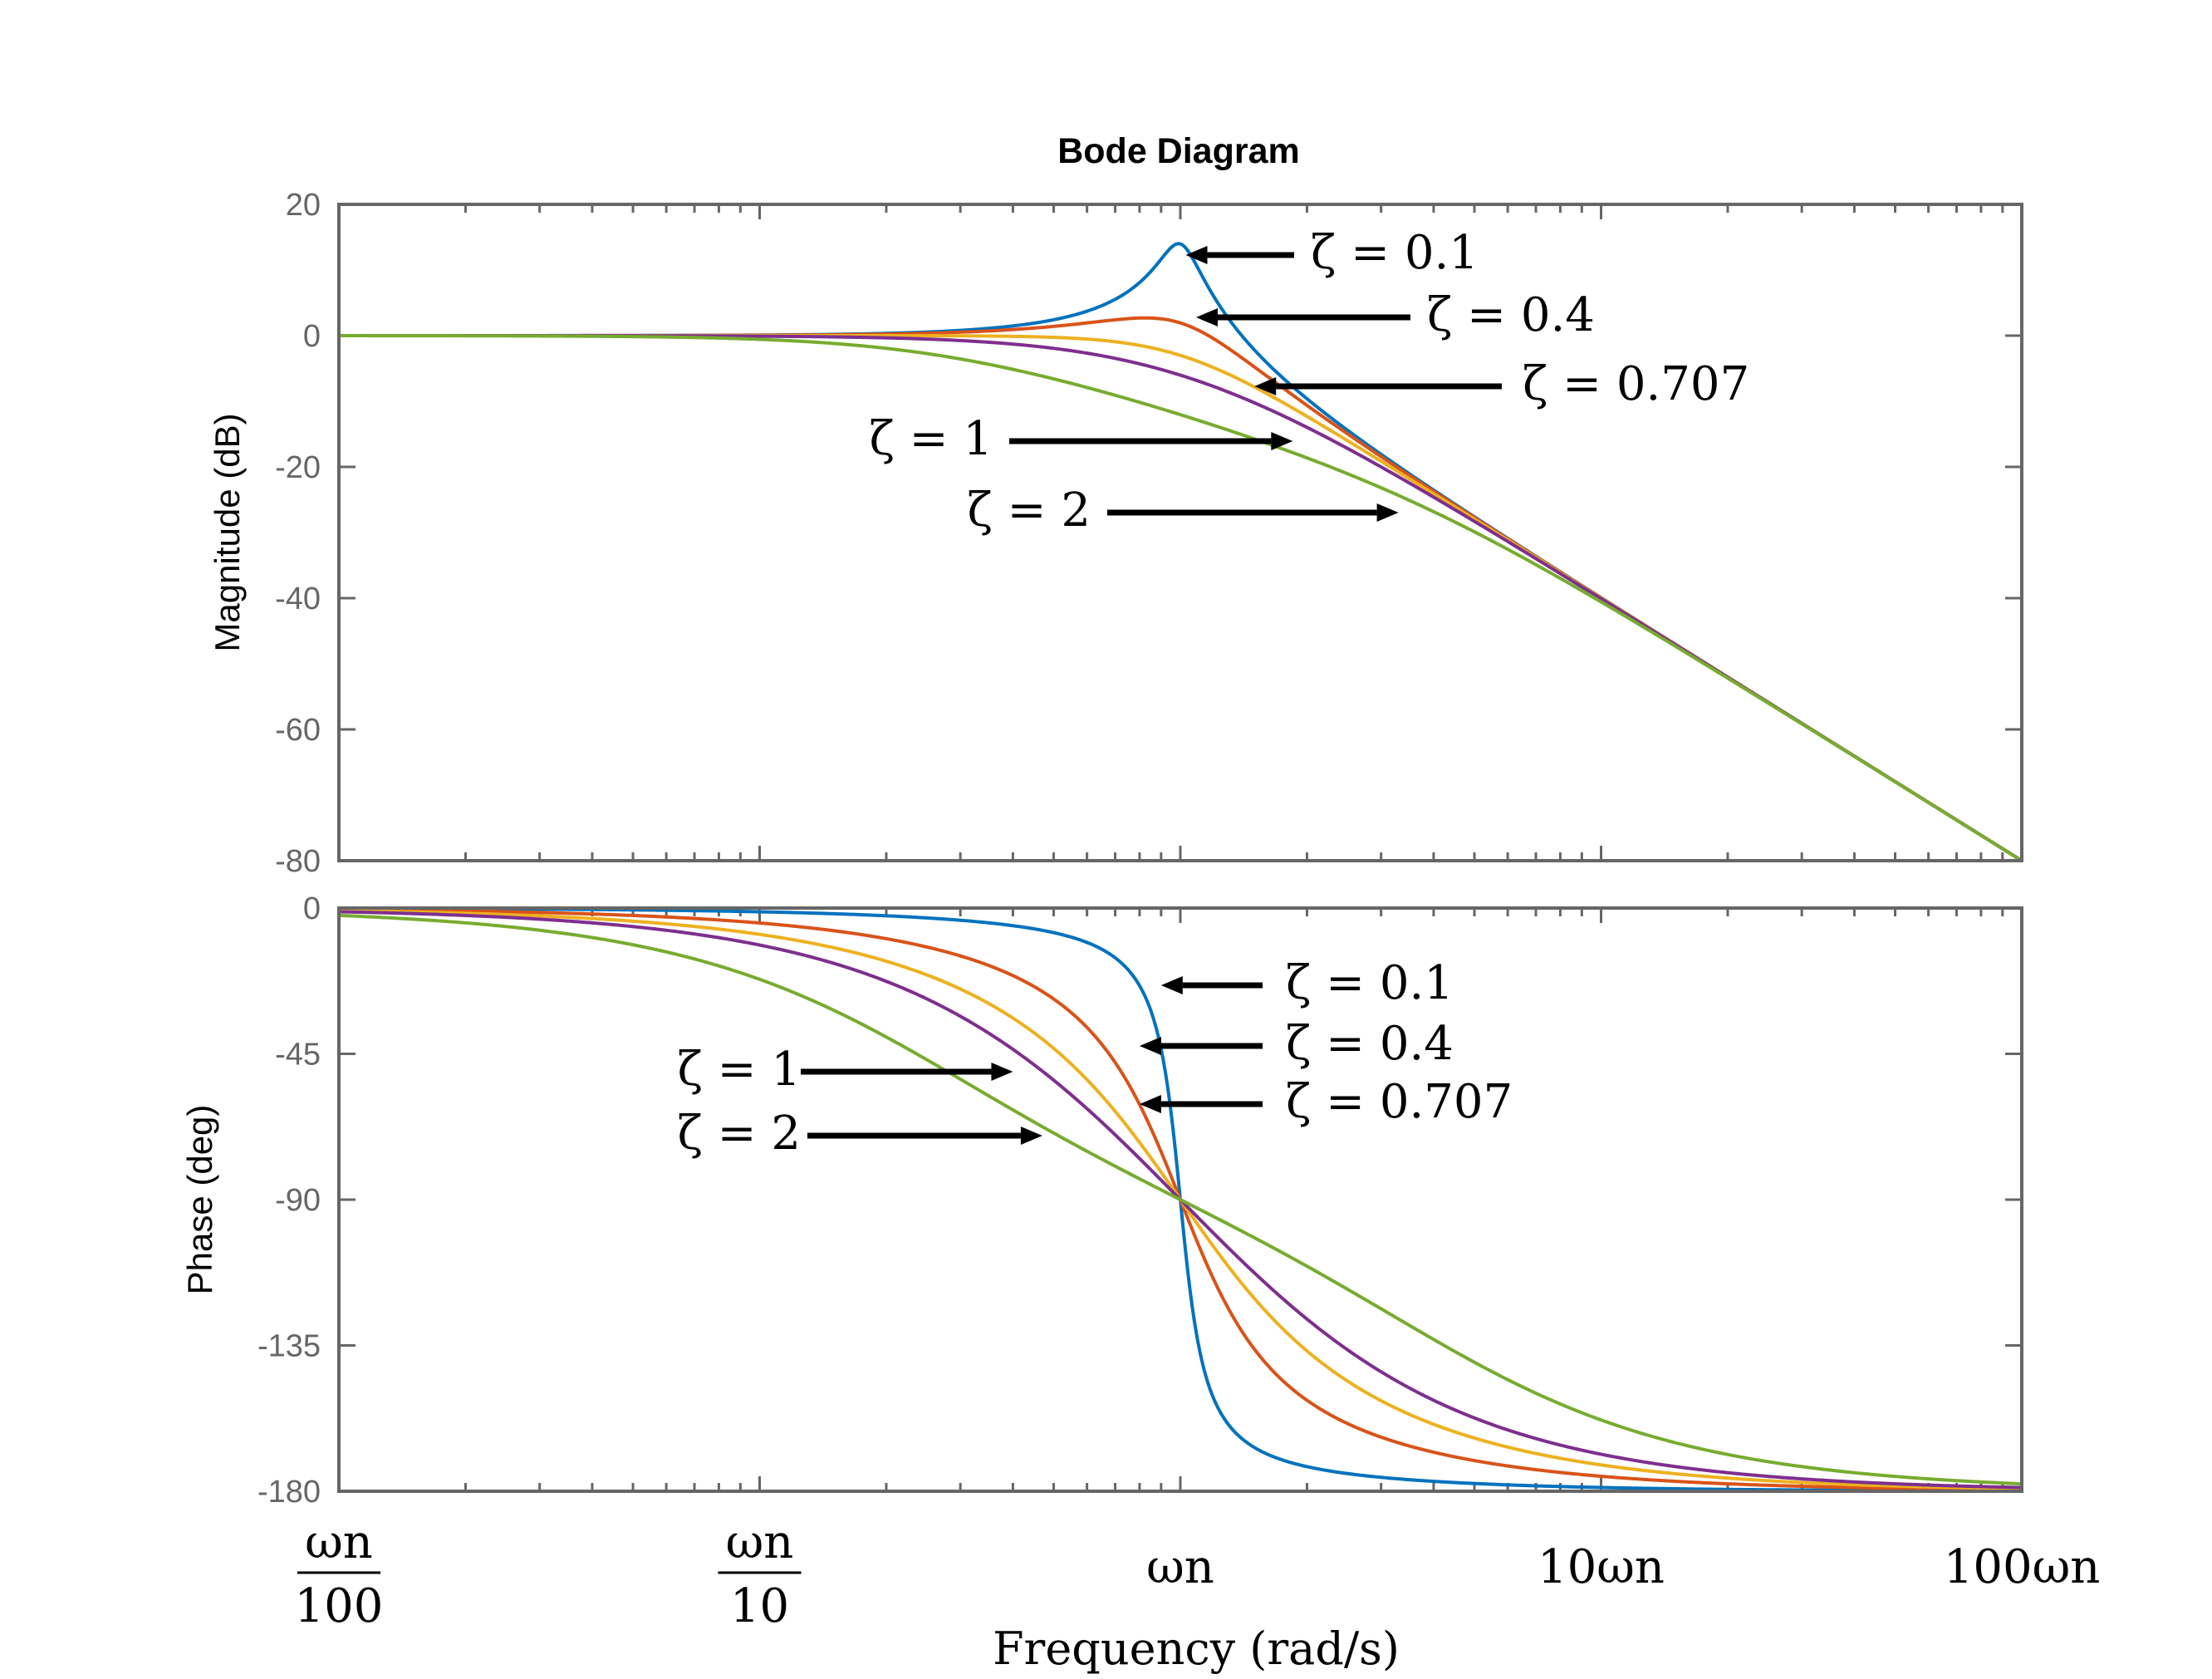 The image size is (2212, 1679). What do you see at coordinates (312, 337) in the screenshot?
I see `mag-y-tick-label: 0` at bounding box center [312, 337].